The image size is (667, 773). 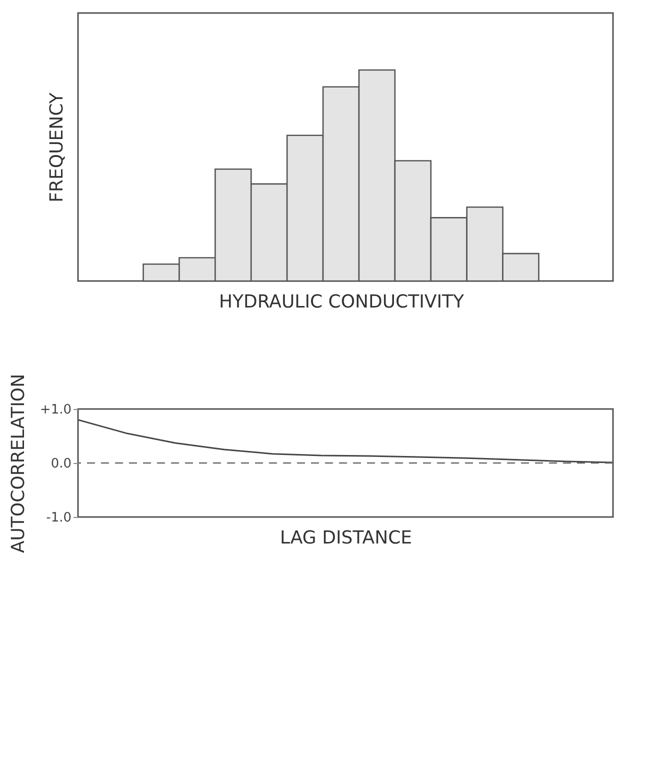 What do you see at coordinates (56, 410) in the screenshot?
I see `y-tick-label: +1.0` at bounding box center [56, 410].